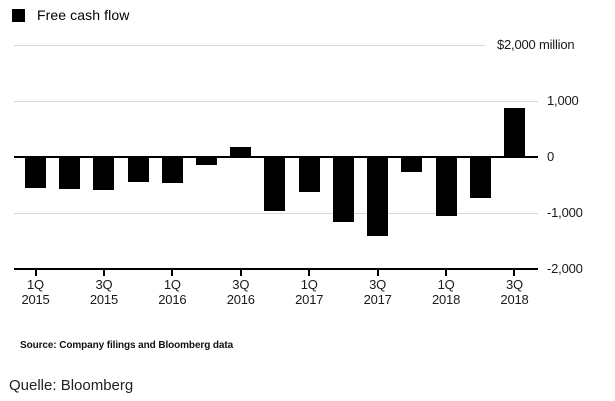 This screenshot has height=401, width=615. What do you see at coordinates (446, 292) in the screenshot?
I see `x-axis-label-1q-2018: 1Q 2018` at bounding box center [446, 292].